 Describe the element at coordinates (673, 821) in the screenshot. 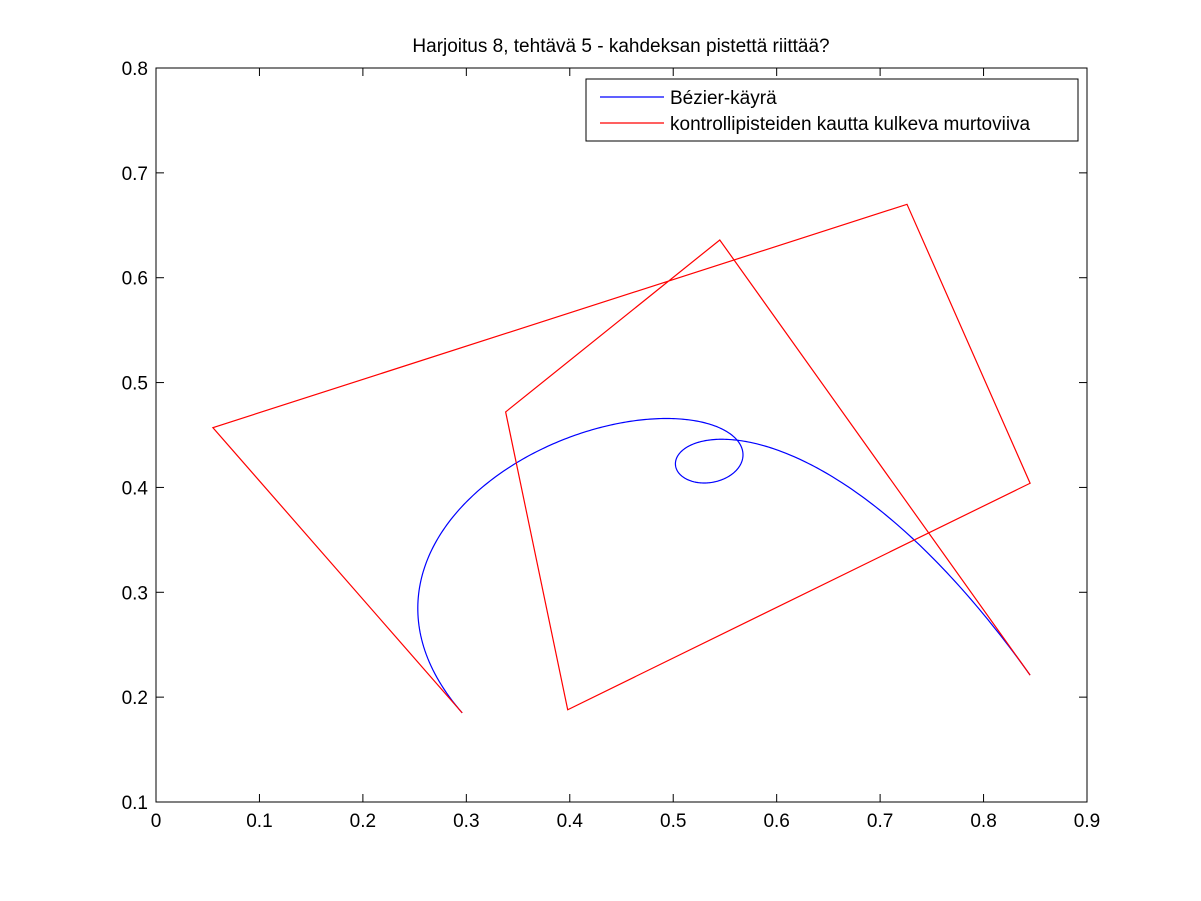

I see `x-tick-label: 0.5` at that location.